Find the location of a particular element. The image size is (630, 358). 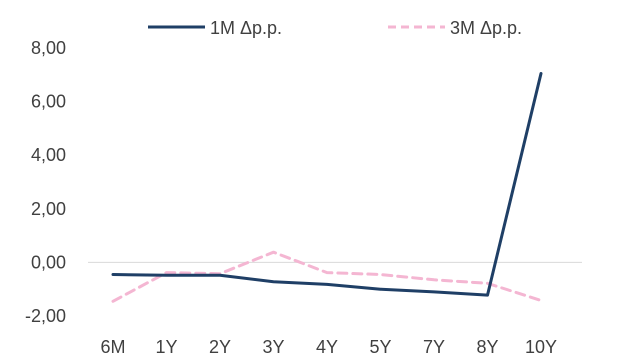

legend-label-1m: 1M Δp.p. is located at coordinates (246, 28).